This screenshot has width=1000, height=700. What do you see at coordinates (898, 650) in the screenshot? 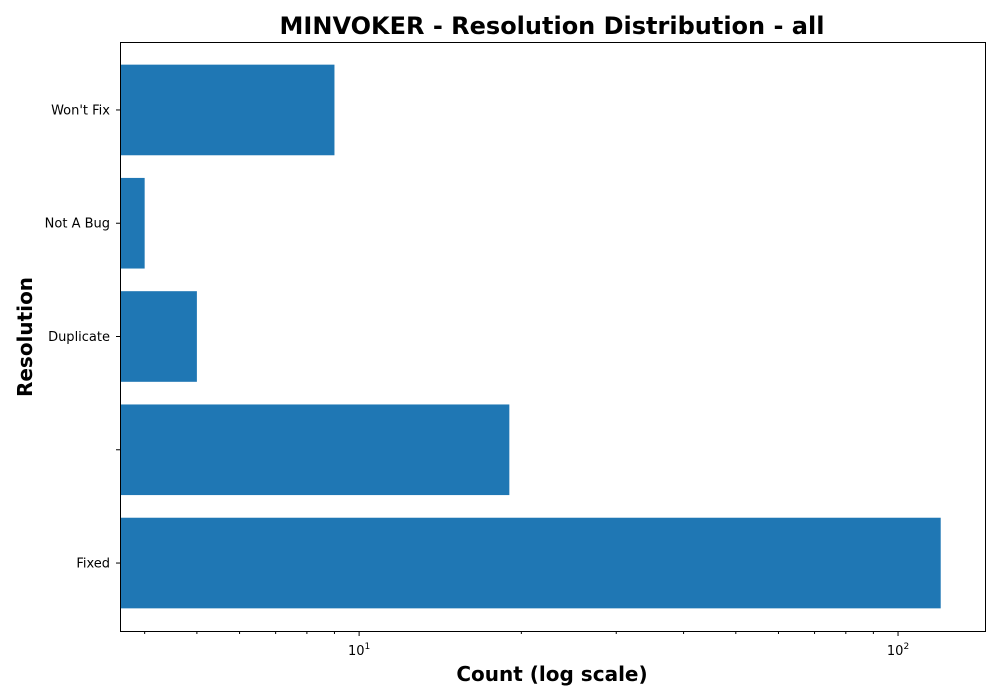
I see `x-tick-label: 10²` at bounding box center [898, 650].